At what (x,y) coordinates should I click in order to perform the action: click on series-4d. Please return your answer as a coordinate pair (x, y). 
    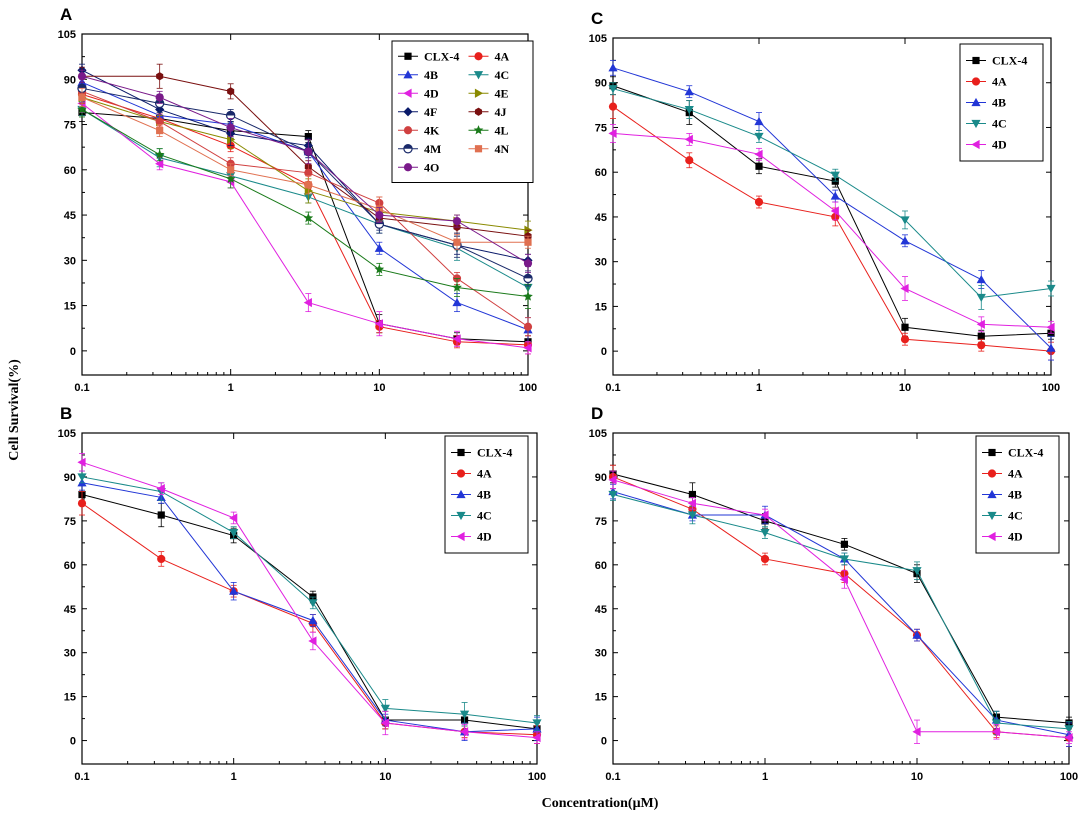
    Looking at the image, I should click on (831, 229).